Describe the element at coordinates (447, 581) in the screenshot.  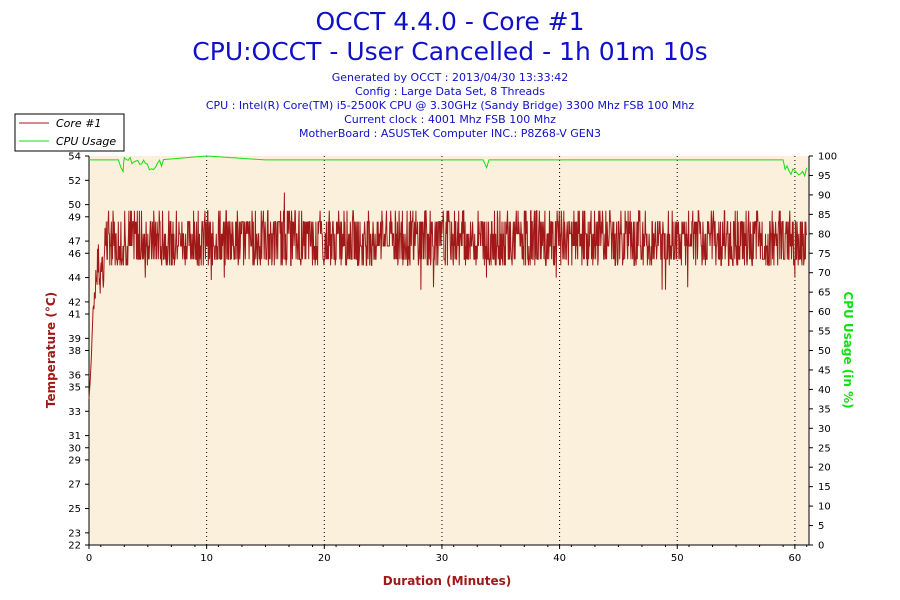
I see `x-axis-title: Duration (Minutes)` at that location.